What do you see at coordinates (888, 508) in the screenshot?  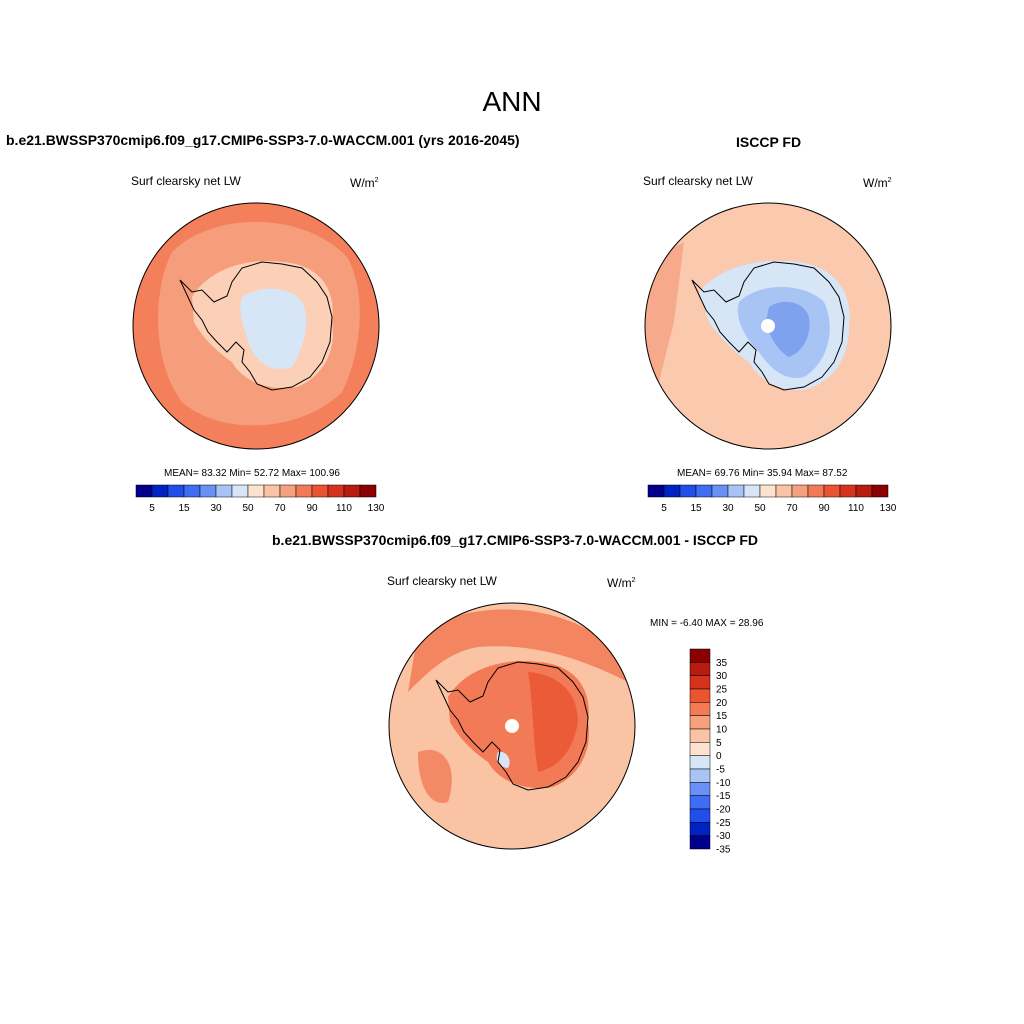 I see `obs-colorbar-label: 130` at bounding box center [888, 508].